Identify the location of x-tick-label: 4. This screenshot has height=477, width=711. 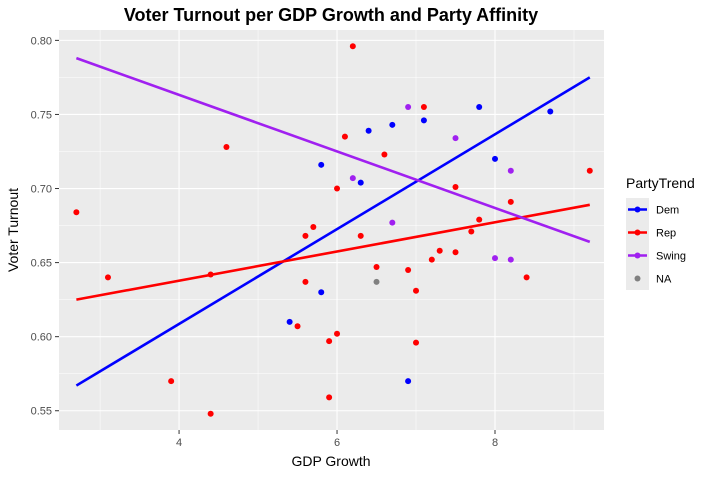
(179, 443).